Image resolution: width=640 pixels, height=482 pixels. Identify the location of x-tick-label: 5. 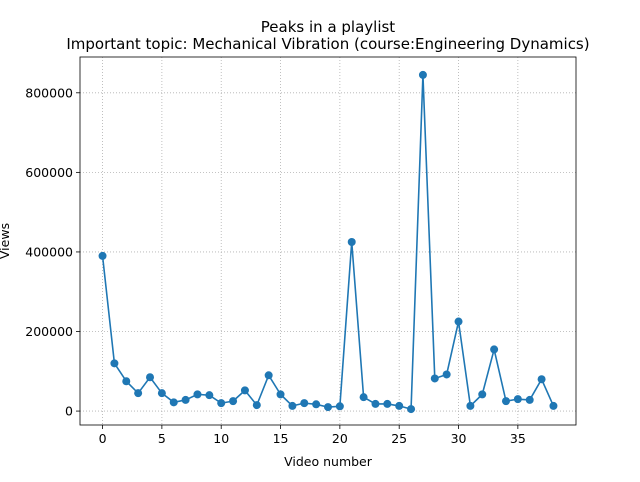
(162, 438).